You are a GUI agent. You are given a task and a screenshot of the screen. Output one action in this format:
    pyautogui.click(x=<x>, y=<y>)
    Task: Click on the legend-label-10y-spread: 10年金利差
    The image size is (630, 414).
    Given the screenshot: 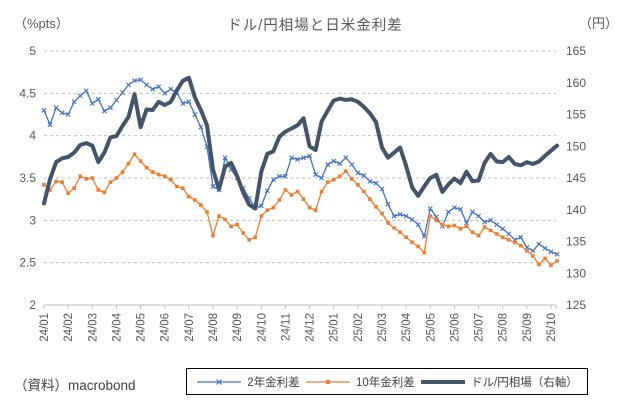 What is the action you would take?
    pyautogui.click(x=385, y=382)
    